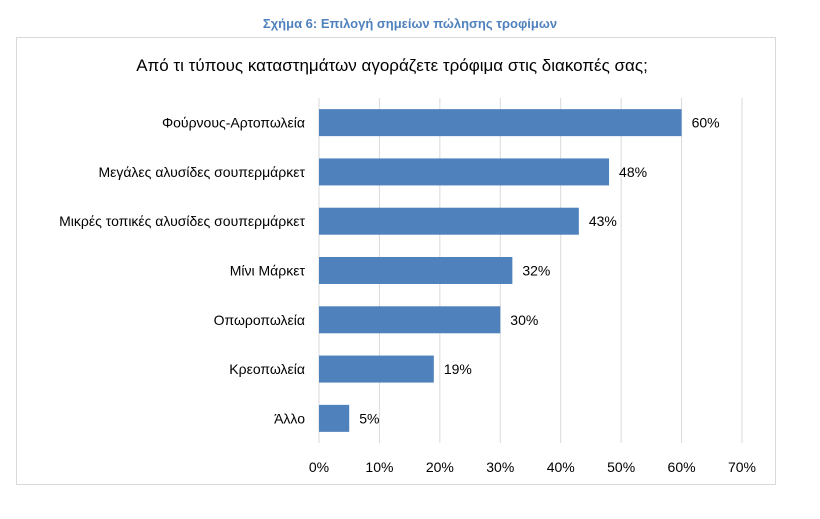 The width and height of the screenshot is (820, 519). Describe the element at coordinates (319, 467) in the screenshot. I see `x-tick-label: 0%` at that location.